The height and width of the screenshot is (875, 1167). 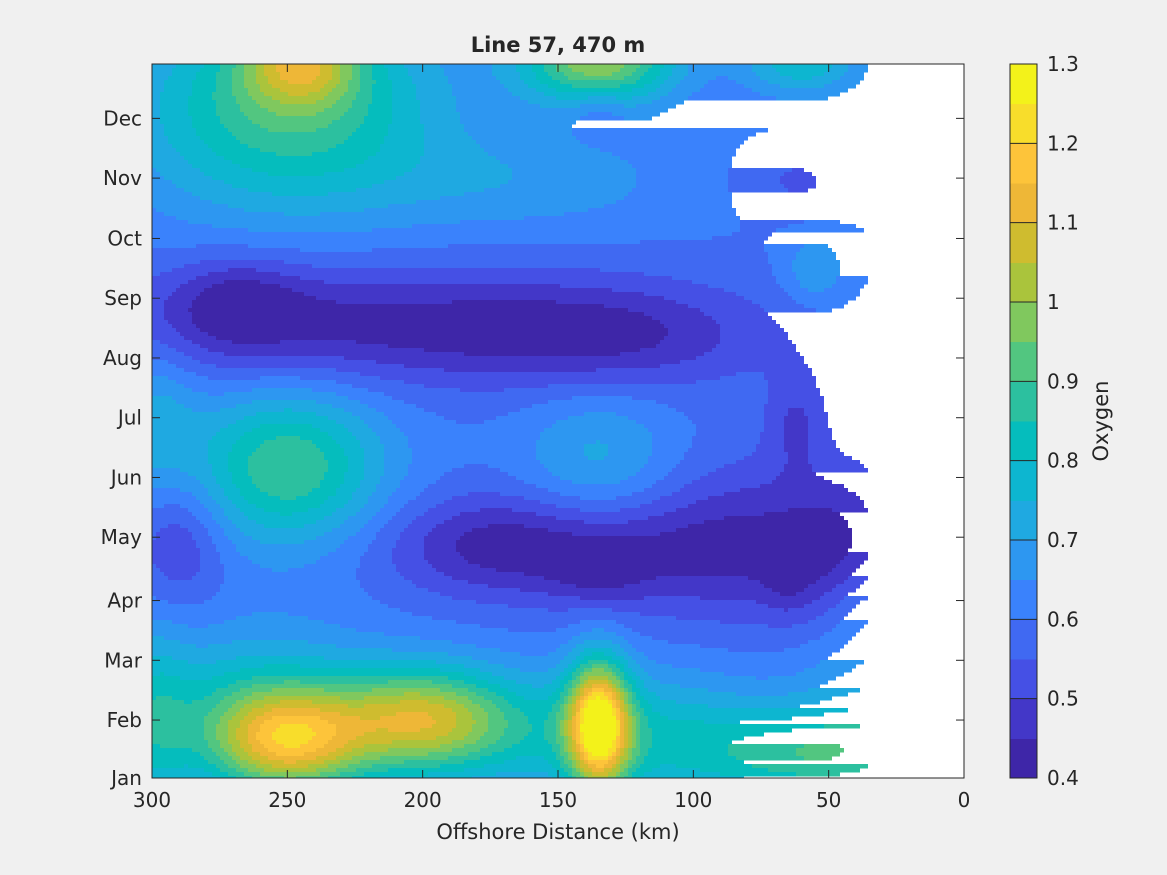 I want to click on colorbar-tick-label: 0.8, so click(x=1063, y=461).